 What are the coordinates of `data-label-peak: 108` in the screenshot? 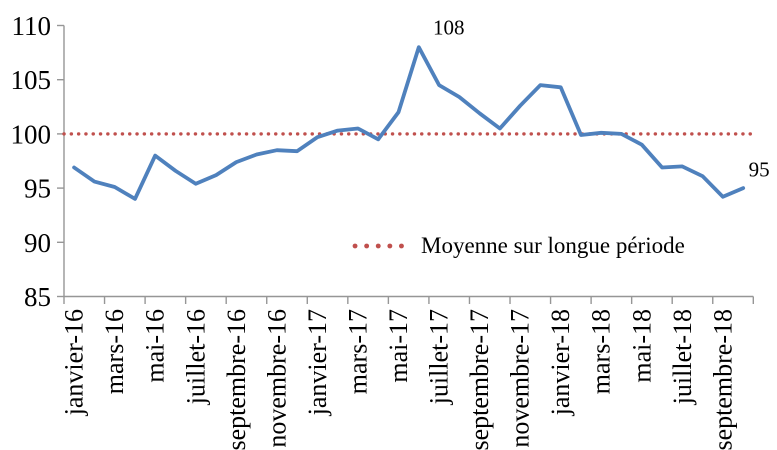 It's located at (449, 27).